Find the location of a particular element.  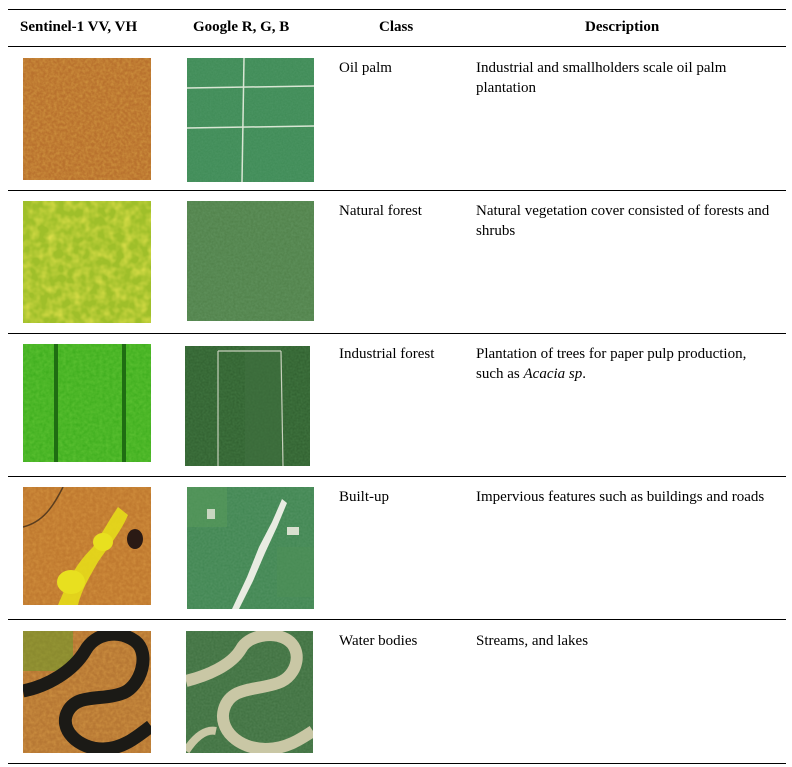

google-image-oil-palm is located at coordinates (250, 120).